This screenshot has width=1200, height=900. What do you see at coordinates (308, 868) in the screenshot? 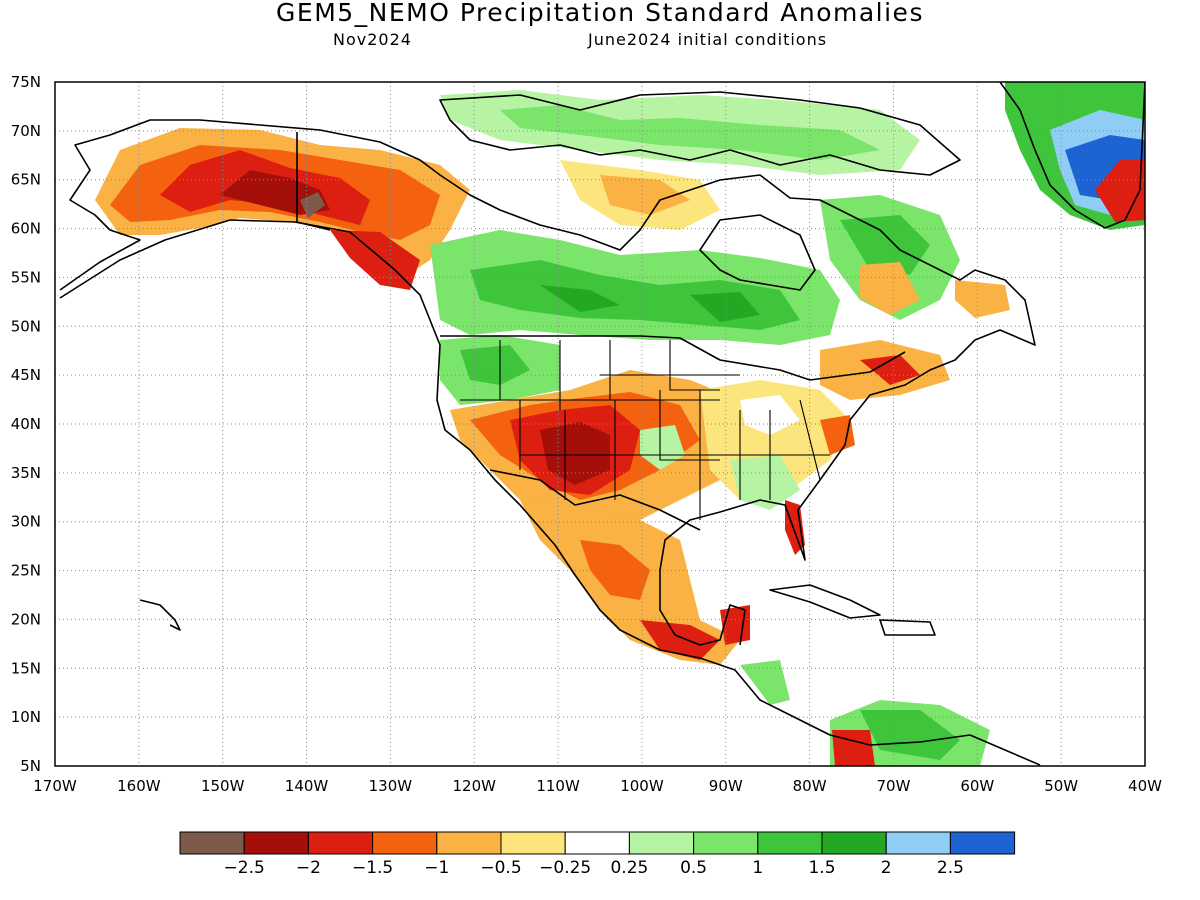
I see `colorbar-label: −2` at bounding box center [308, 868].